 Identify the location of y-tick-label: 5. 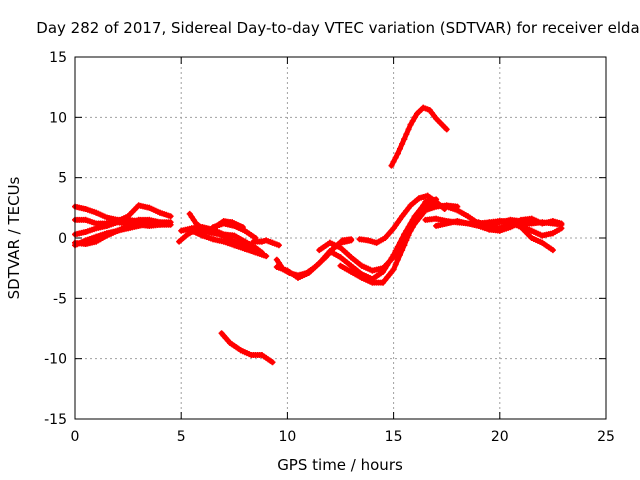
(62, 179).